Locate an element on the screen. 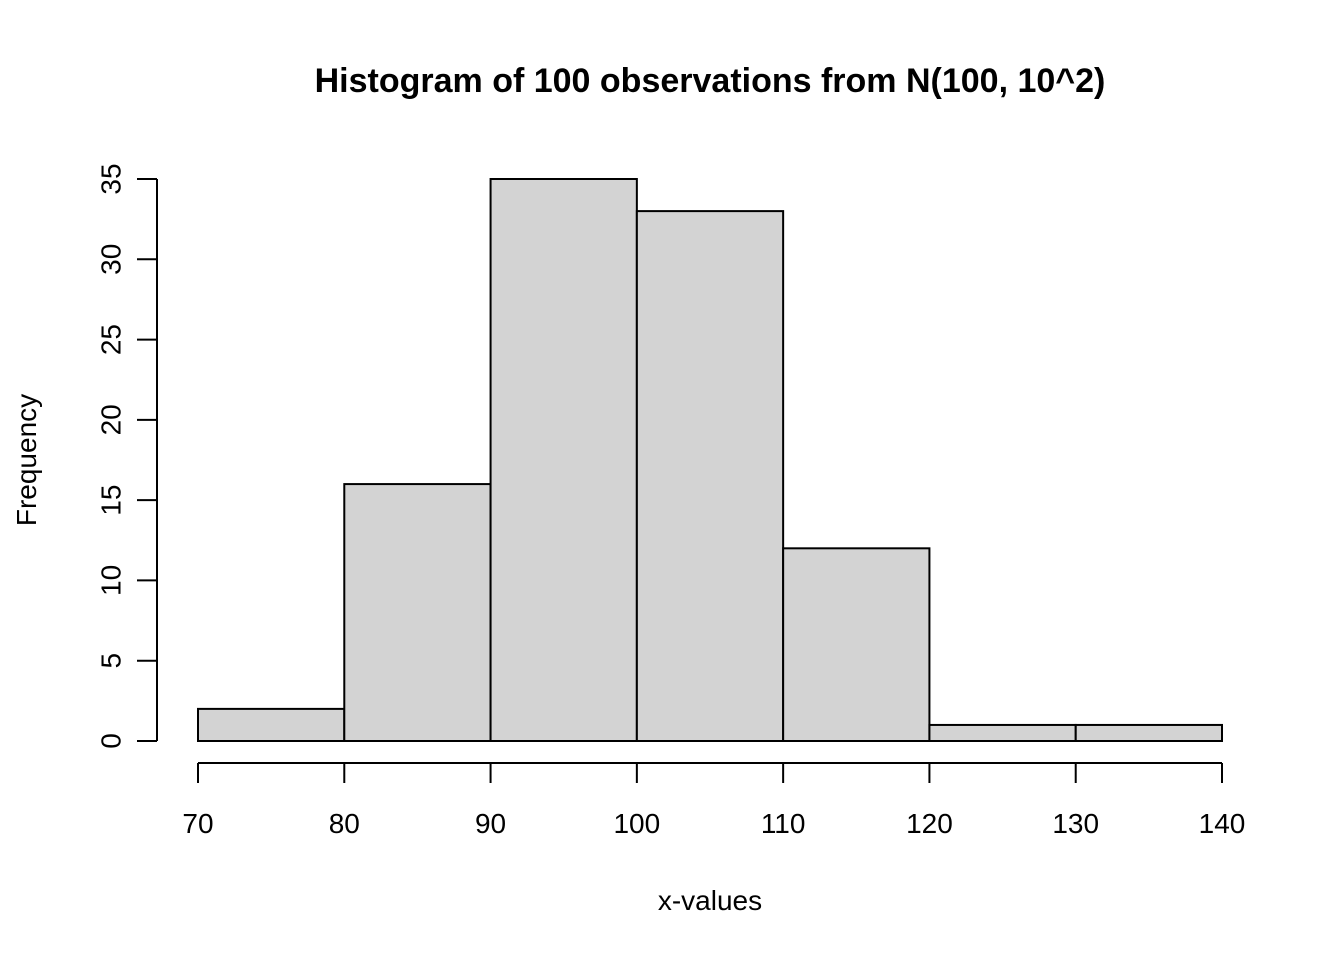 The image size is (1344, 960). x-tick-label-0: 70 is located at coordinates (197, 823).